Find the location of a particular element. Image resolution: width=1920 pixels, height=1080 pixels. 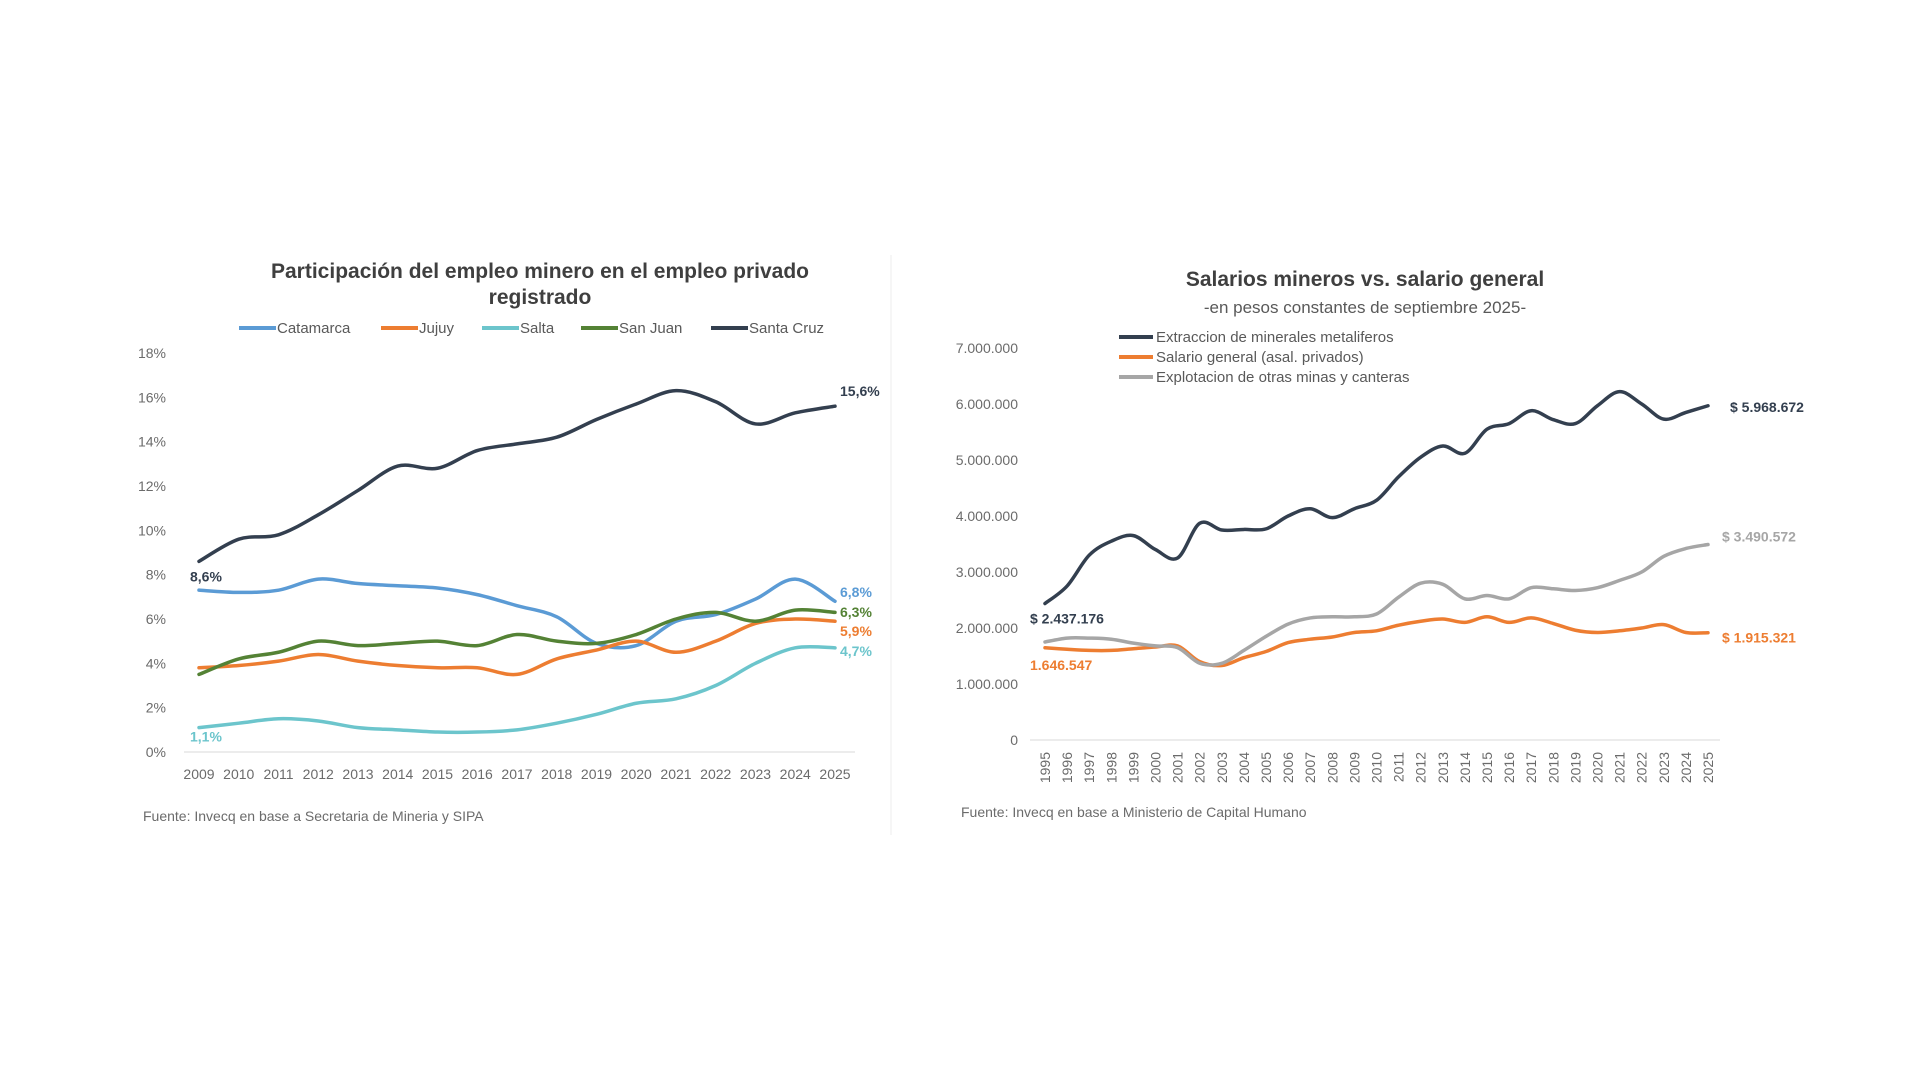

series-line-catamarca is located at coordinates (517, 613).